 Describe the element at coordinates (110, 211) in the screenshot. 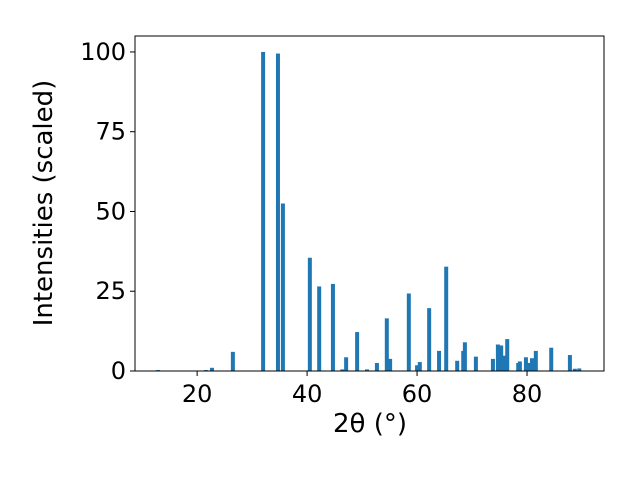

I see `y-tick-label: 50` at that location.